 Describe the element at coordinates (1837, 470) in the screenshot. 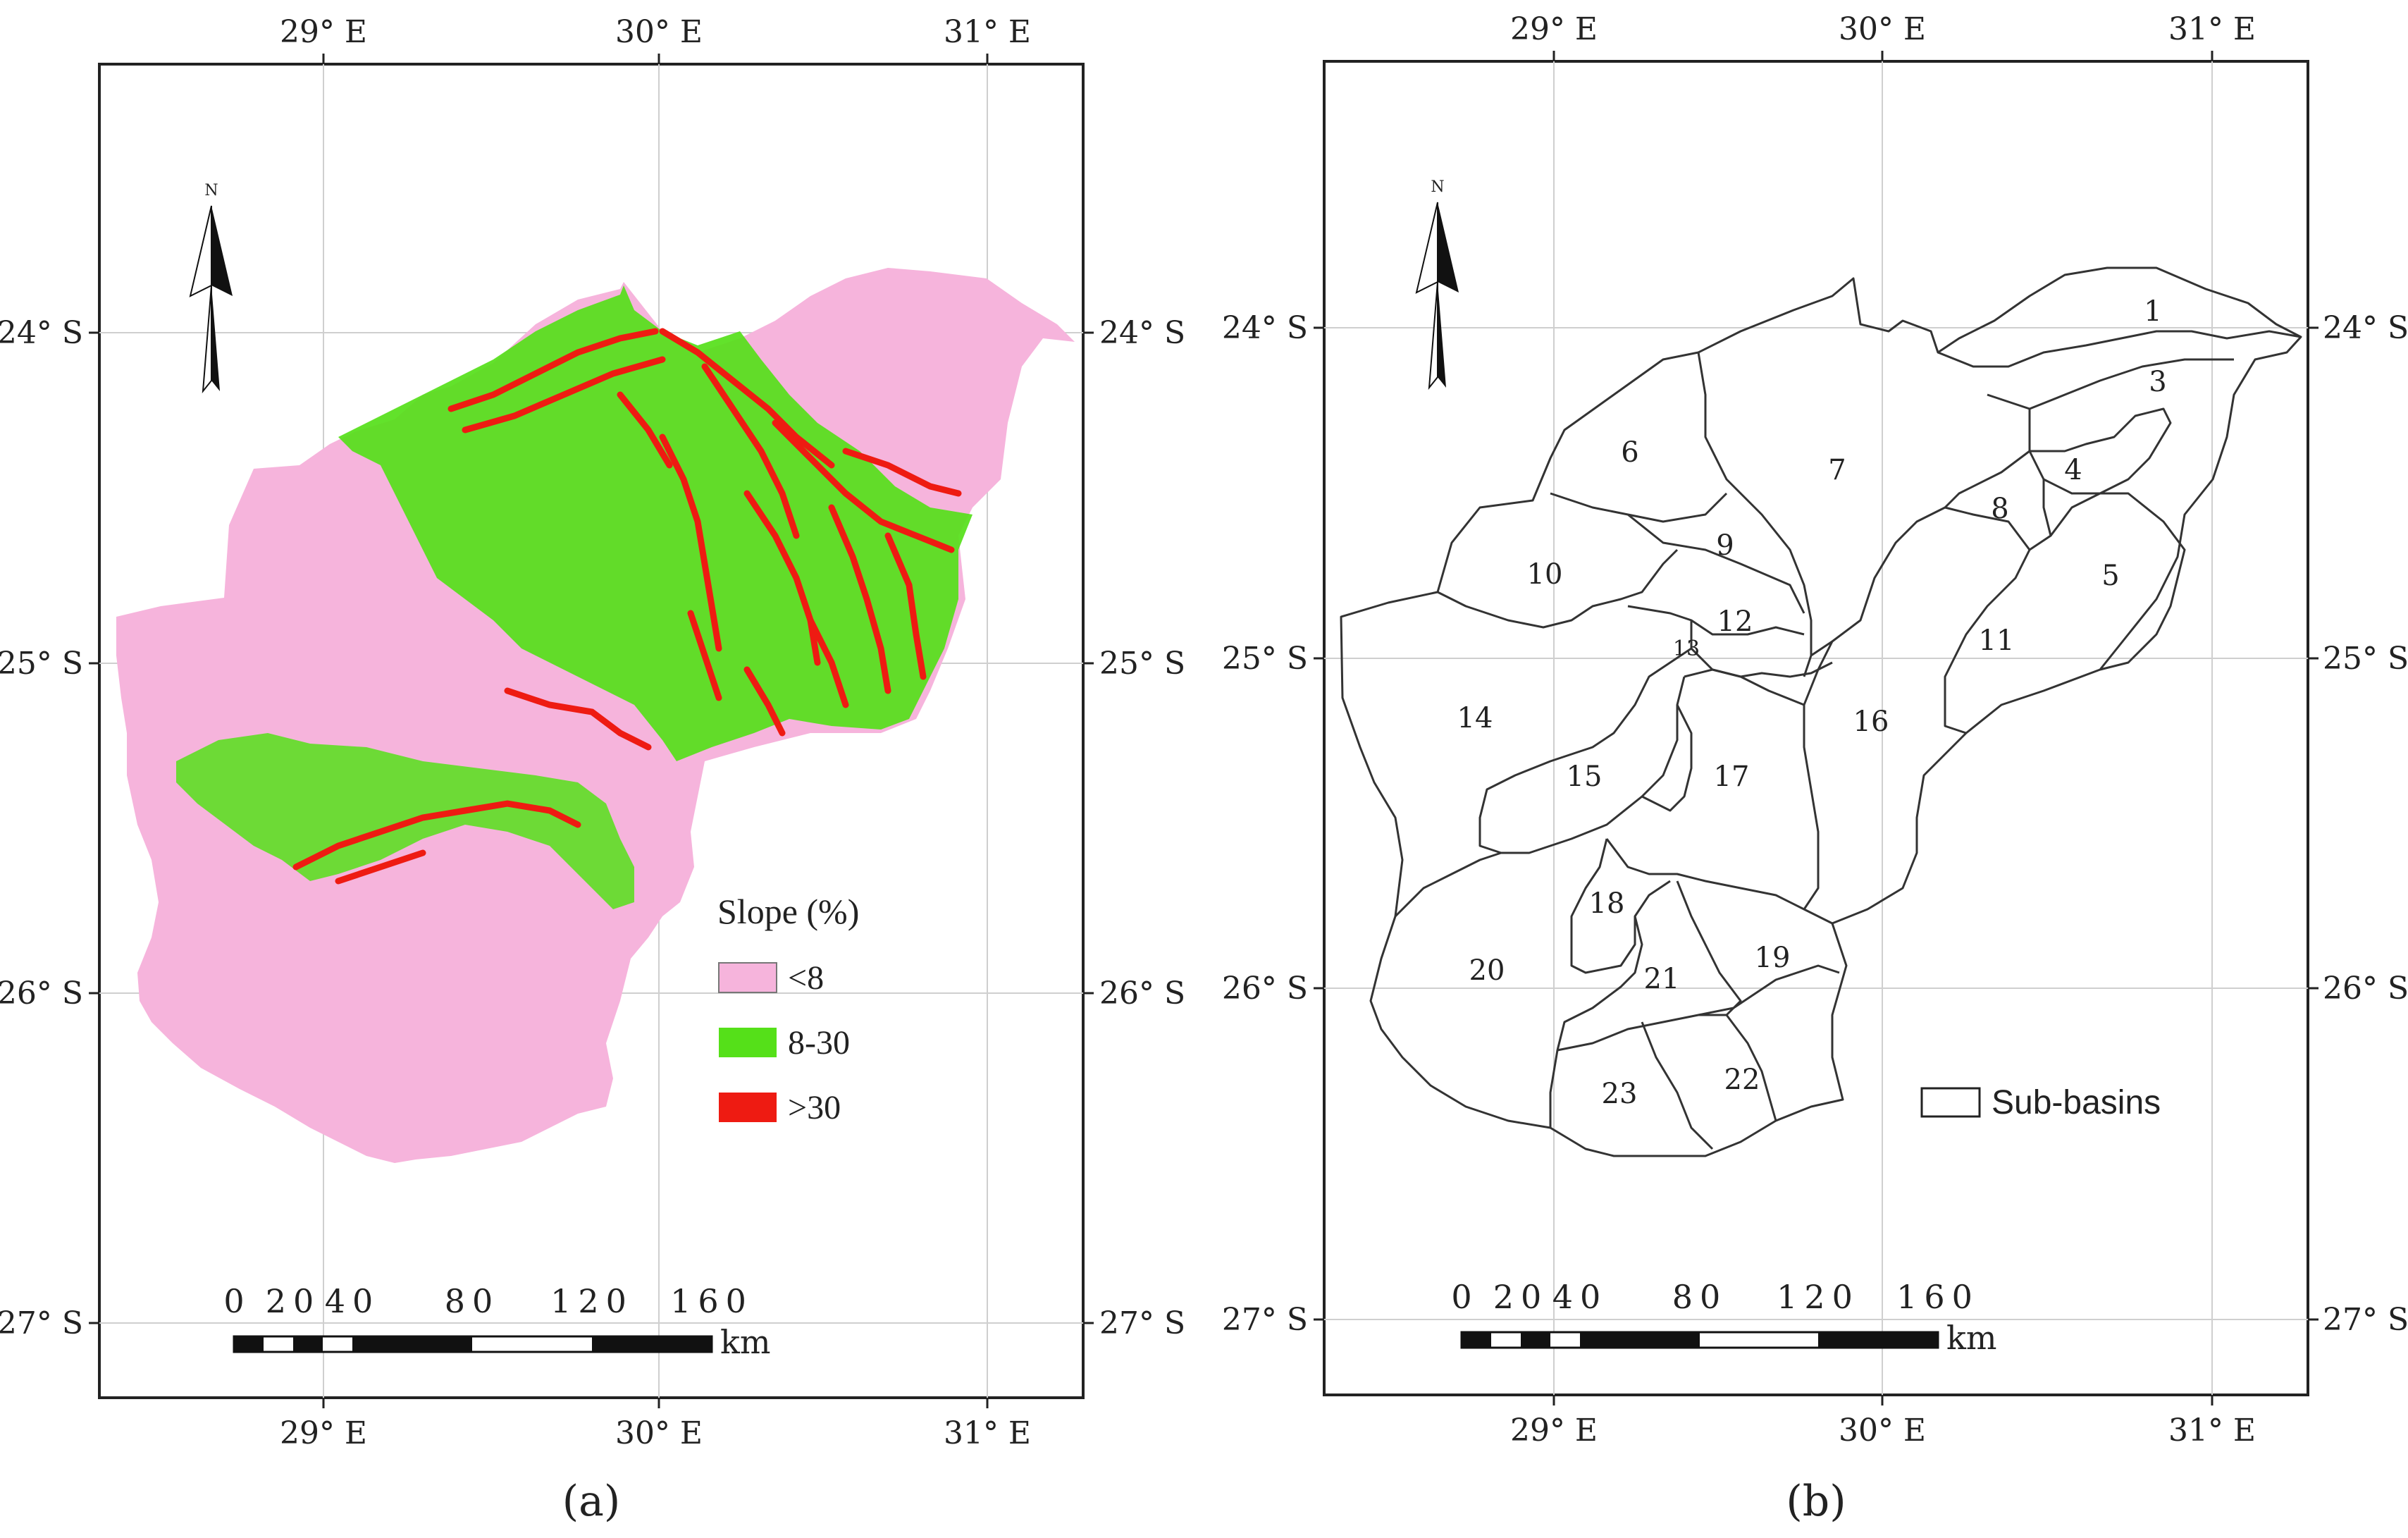

I see `subbasin-label-7: 7` at that location.